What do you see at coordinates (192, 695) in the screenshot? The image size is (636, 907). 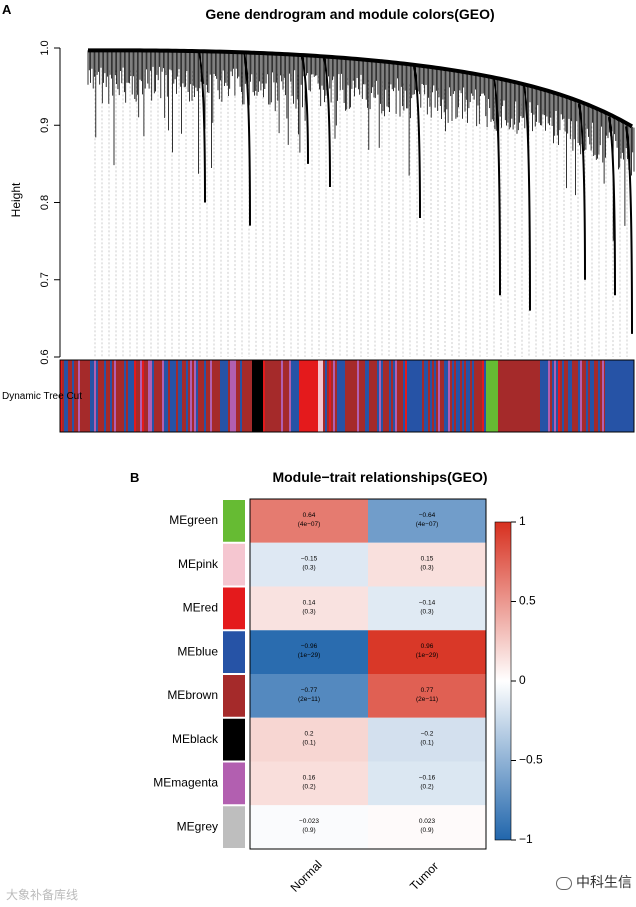 I see `row-label: MEbrown` at bounding box center [192, 695].